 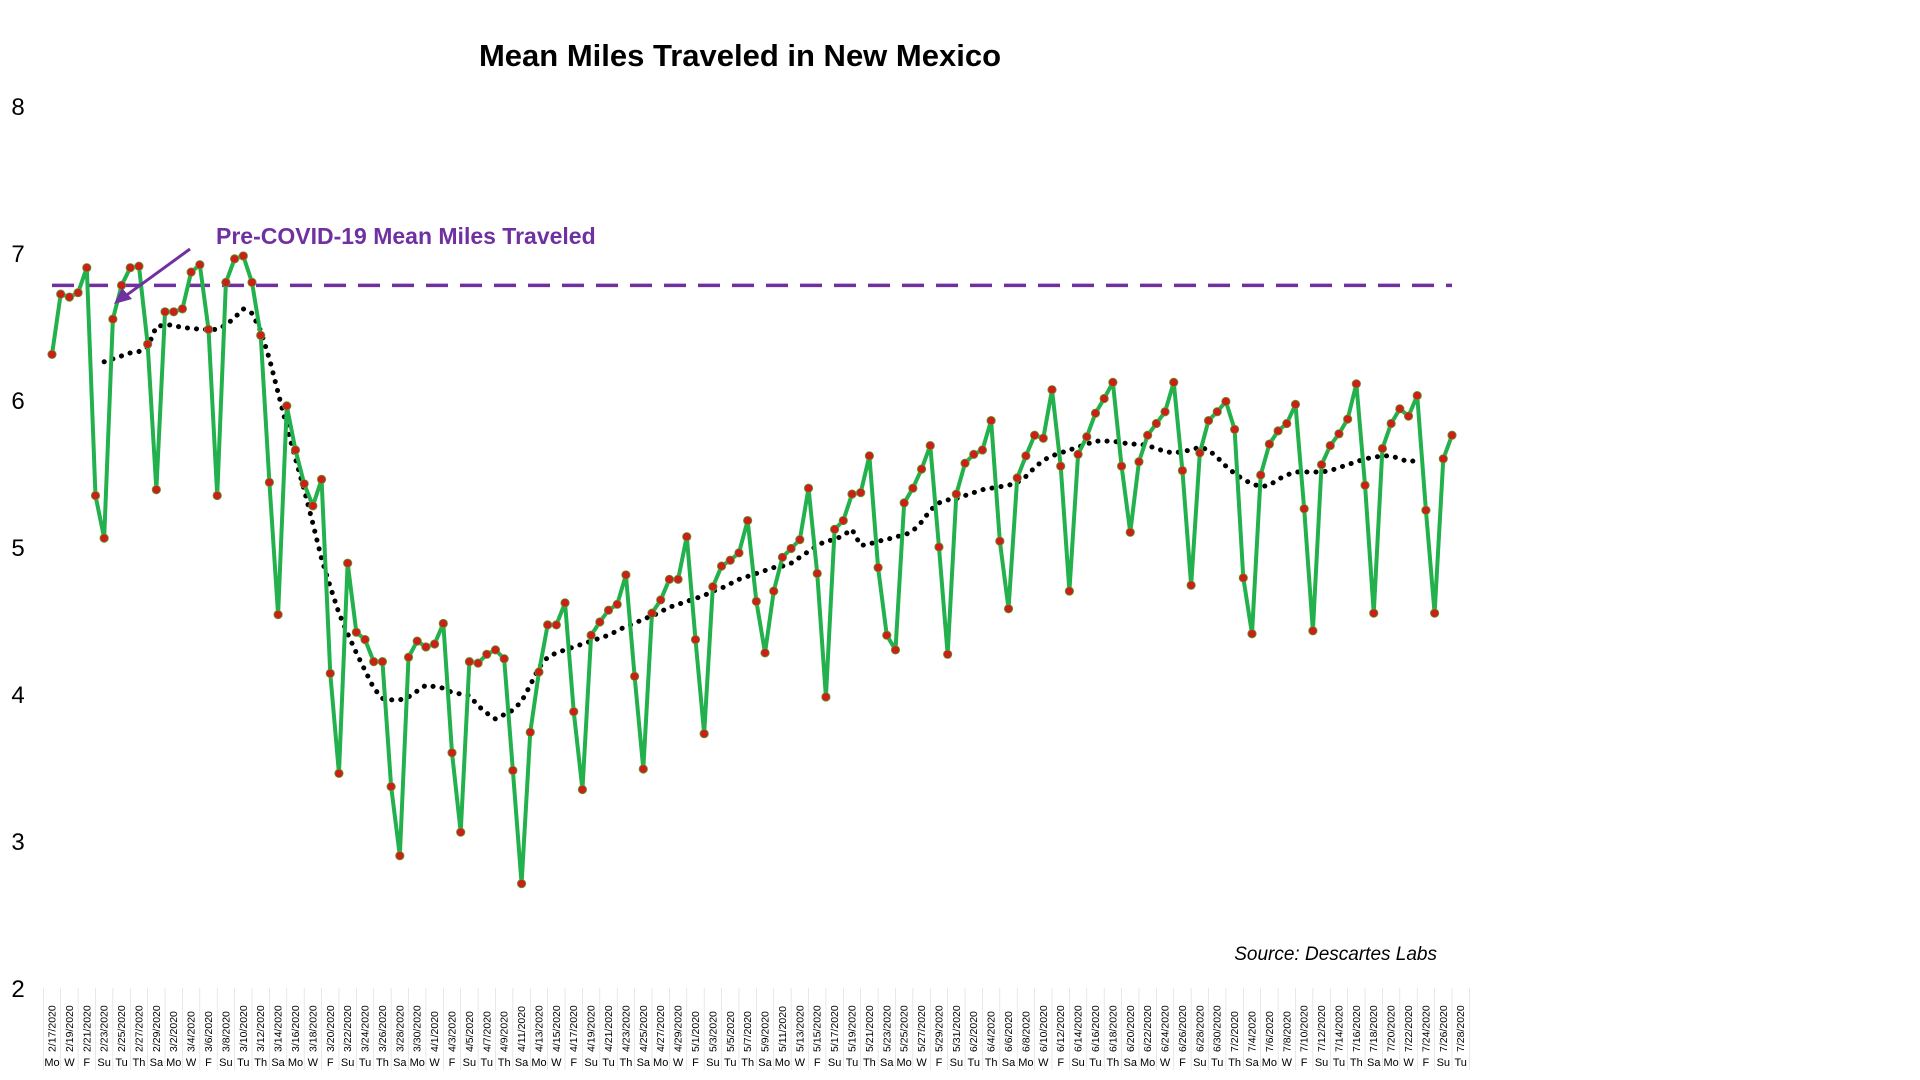 What do you see at coordinates (400, 1028) in the screenshot?
I see `x-tick-label: 3/28/2020` at bounding box center [400, 1028].